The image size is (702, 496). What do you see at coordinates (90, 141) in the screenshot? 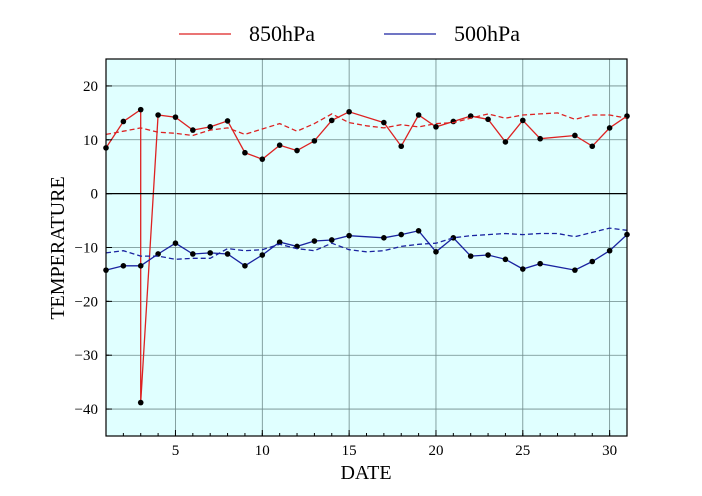
I see `y-tick-label: 10` at bounding box center [90, 141].